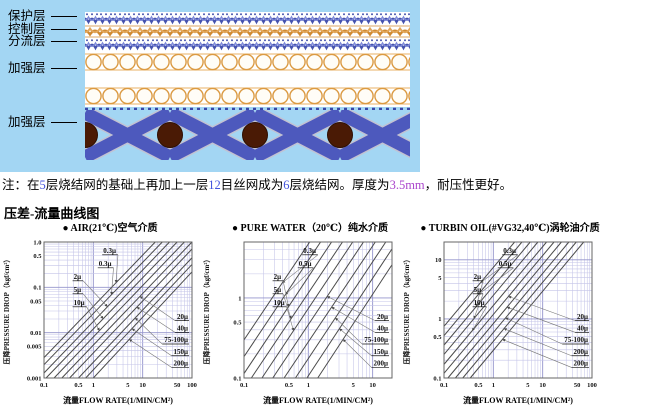 The image size is (664, 415). Describe the element at coordinates (247, 44) in the screenshot. I see `flow-distribution-layer-band` at that location.